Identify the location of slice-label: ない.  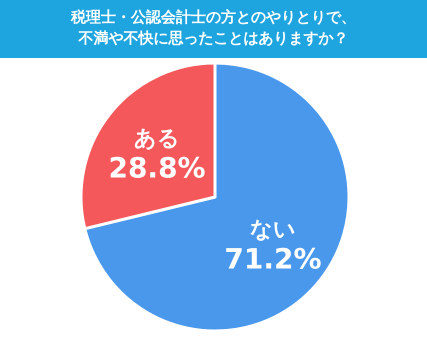
(273, 230).